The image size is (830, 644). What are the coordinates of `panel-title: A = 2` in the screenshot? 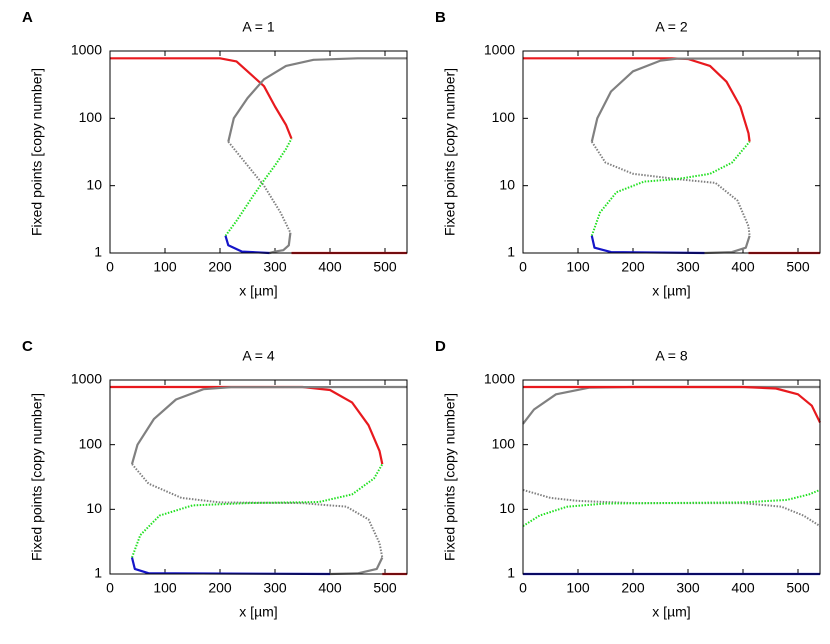 It's located at (671, 27).